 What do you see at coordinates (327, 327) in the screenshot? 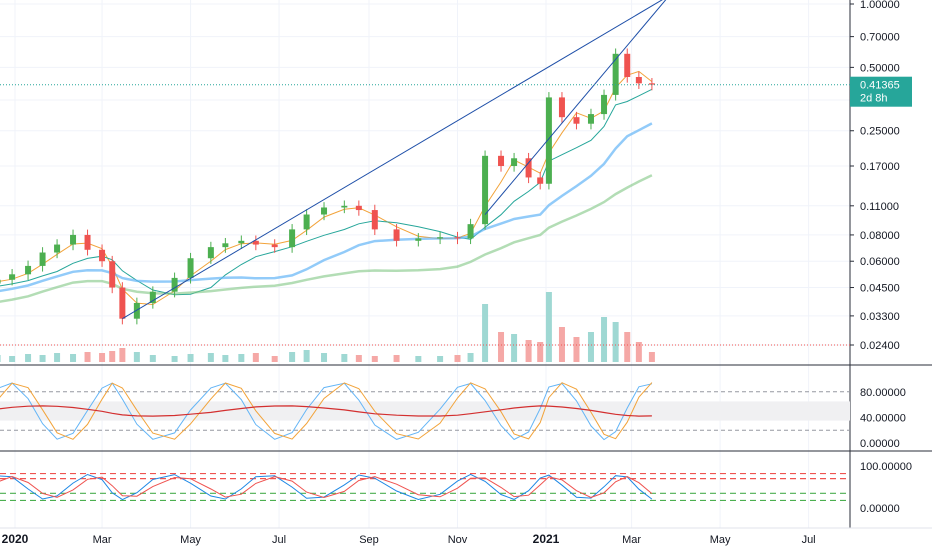
I see `volume-bars` at bounding box center [327, 327].